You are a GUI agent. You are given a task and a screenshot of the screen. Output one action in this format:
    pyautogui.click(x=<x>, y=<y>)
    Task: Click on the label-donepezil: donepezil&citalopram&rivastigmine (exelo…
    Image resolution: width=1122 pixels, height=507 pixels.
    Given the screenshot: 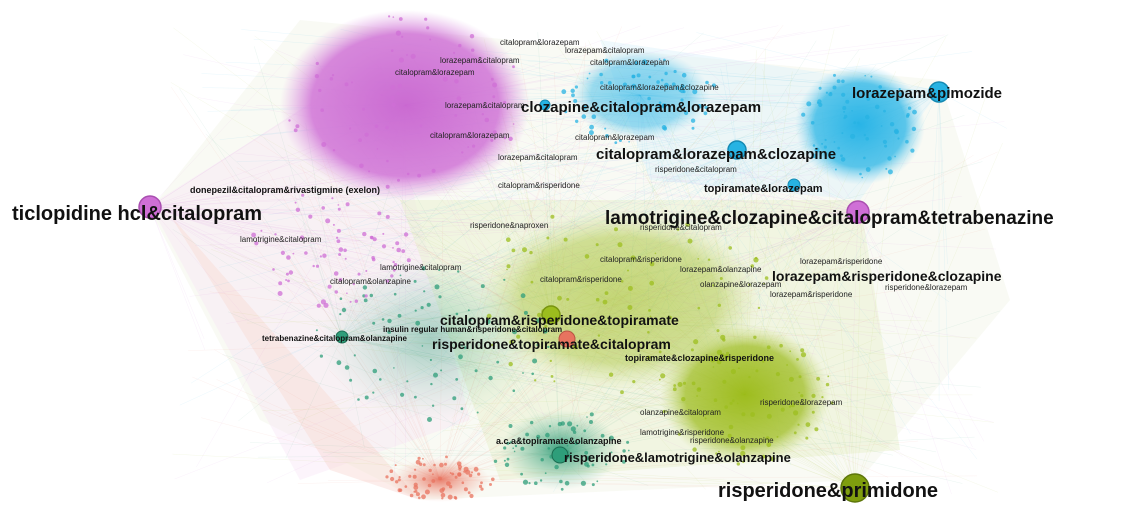 What is the action you would take?
    pyautogui.click(x=285, y=190)
    